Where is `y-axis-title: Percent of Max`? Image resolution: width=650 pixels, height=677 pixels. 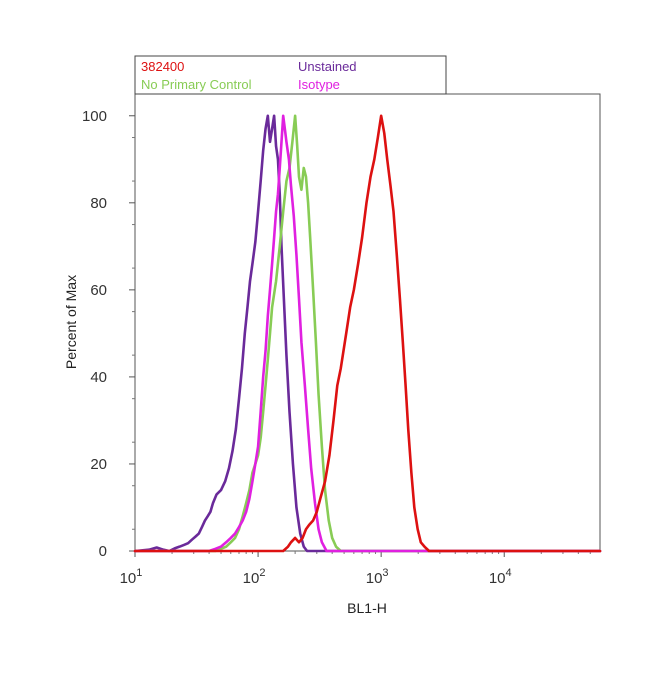
y-axis-title: Percent of Max is located at coordinates (71, 322).